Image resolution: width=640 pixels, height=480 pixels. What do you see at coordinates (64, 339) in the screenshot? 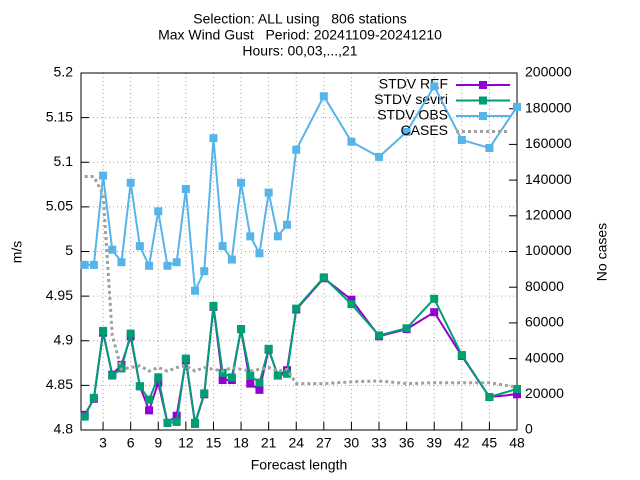
I see `y-tick-label: 4.9` at bounding box center [64, 339].